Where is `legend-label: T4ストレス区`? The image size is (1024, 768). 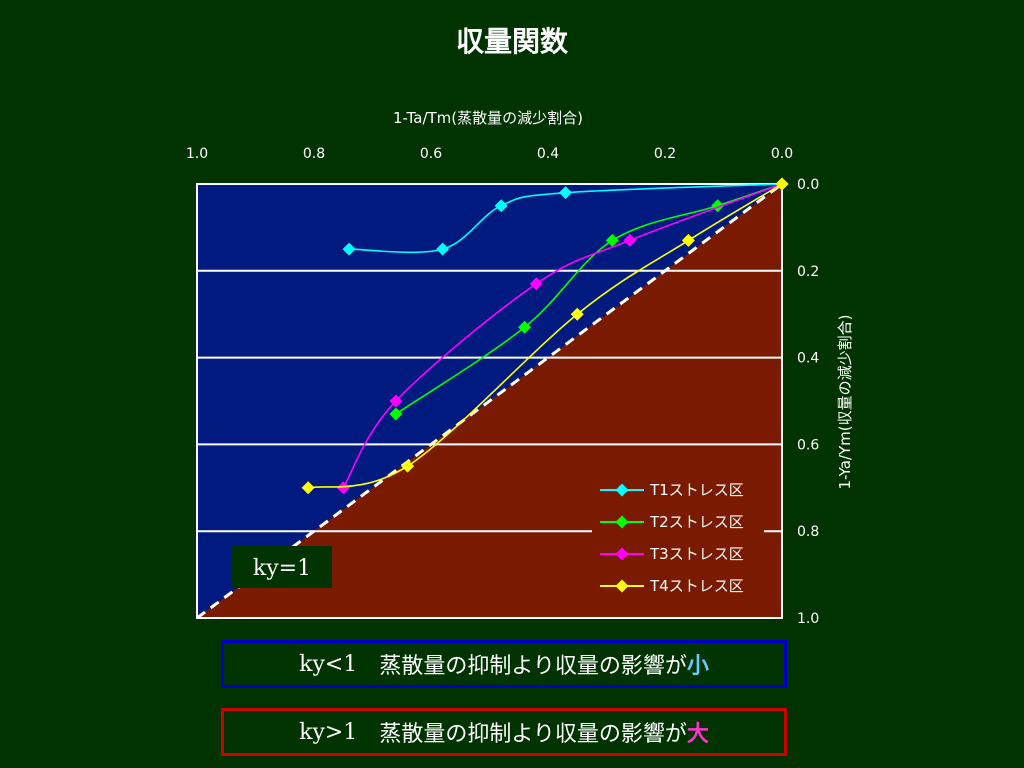
legend-label: T4ストレス区 is located at coordinates (696, 586).